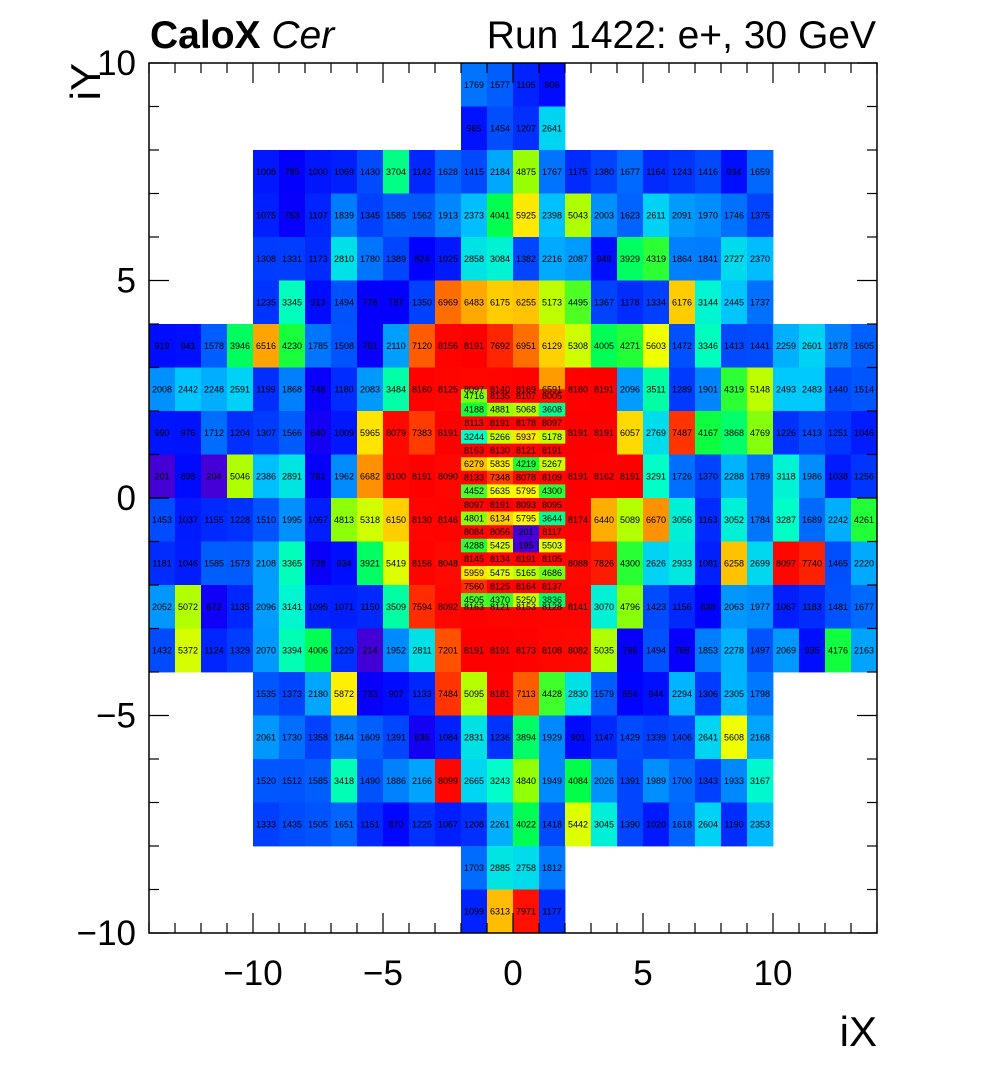 Image resolution: width=996 pixels, height=1072 pixels. Describe the element at coordinates (838, 433) in the screenshot. I see `cell-value-label: 1251` at that location.